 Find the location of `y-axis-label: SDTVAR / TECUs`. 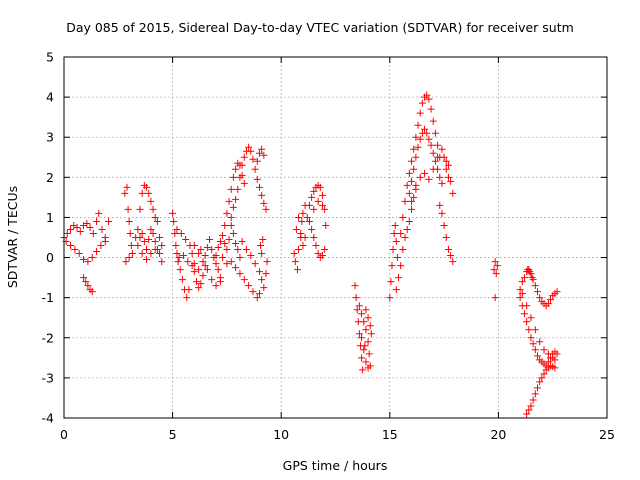

y-axis-label: SDTVAR / TECUs is located at coordinates (12, 237).